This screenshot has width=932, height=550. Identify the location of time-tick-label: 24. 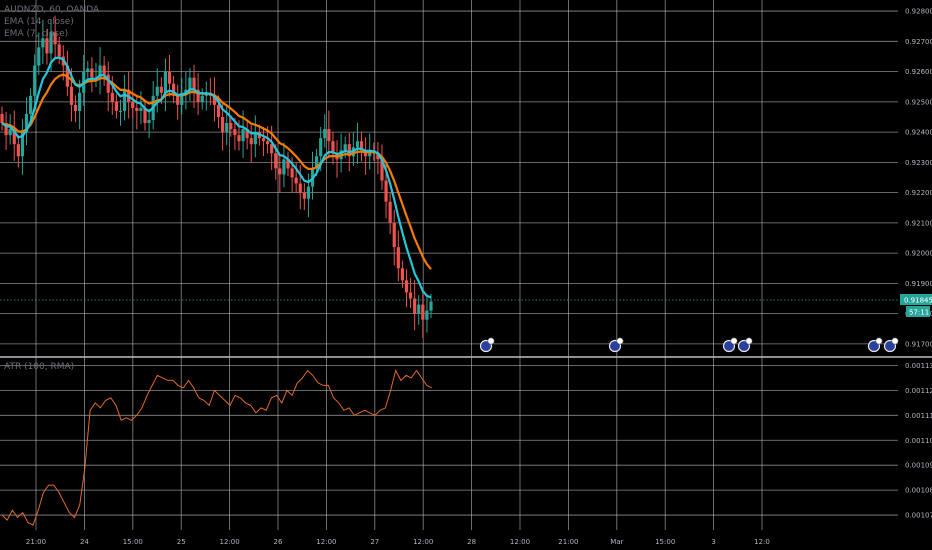
(84, 542).